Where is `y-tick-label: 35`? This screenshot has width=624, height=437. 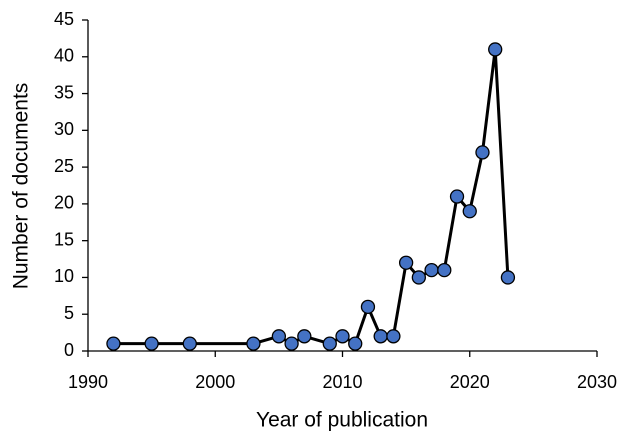 y-tick-label: 35 is located at coordinates (64, 92).